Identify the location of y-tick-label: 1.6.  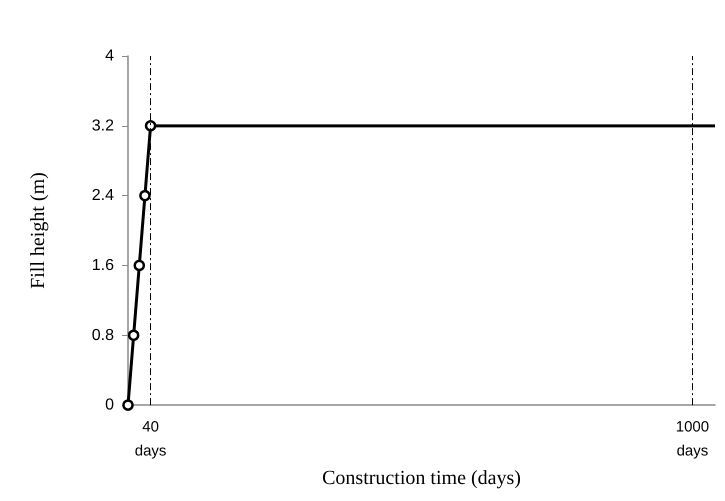
(103, 265).